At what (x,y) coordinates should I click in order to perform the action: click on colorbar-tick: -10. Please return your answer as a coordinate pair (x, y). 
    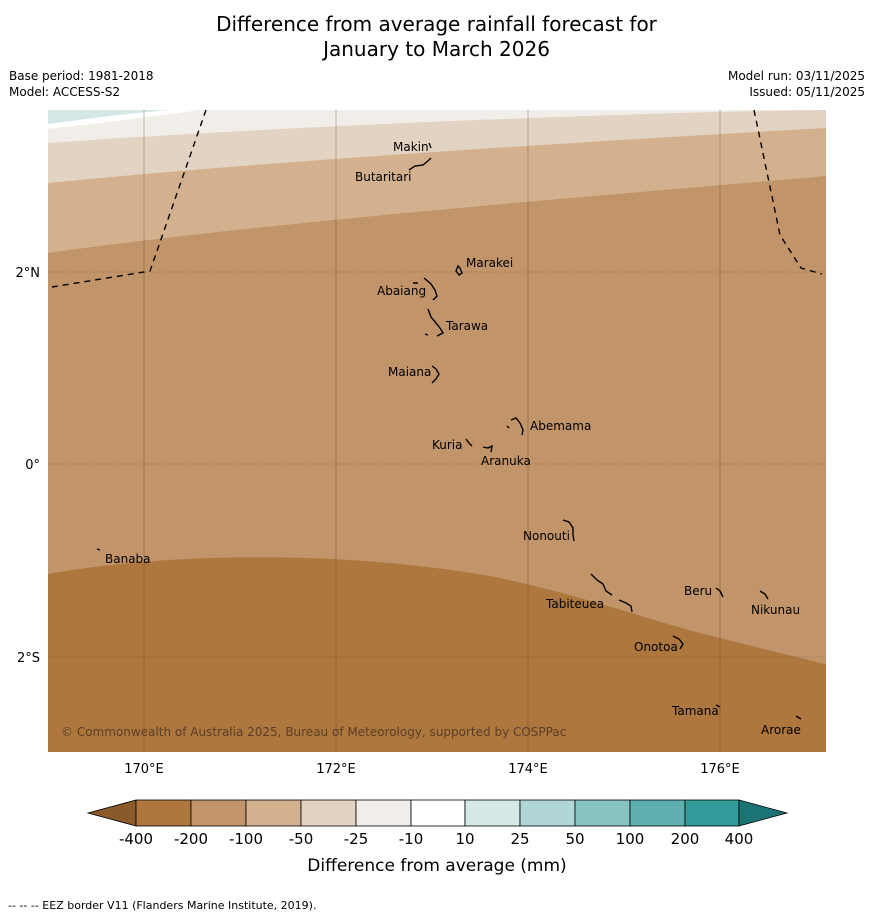
    Looking at the image, I should click on (411, 839).